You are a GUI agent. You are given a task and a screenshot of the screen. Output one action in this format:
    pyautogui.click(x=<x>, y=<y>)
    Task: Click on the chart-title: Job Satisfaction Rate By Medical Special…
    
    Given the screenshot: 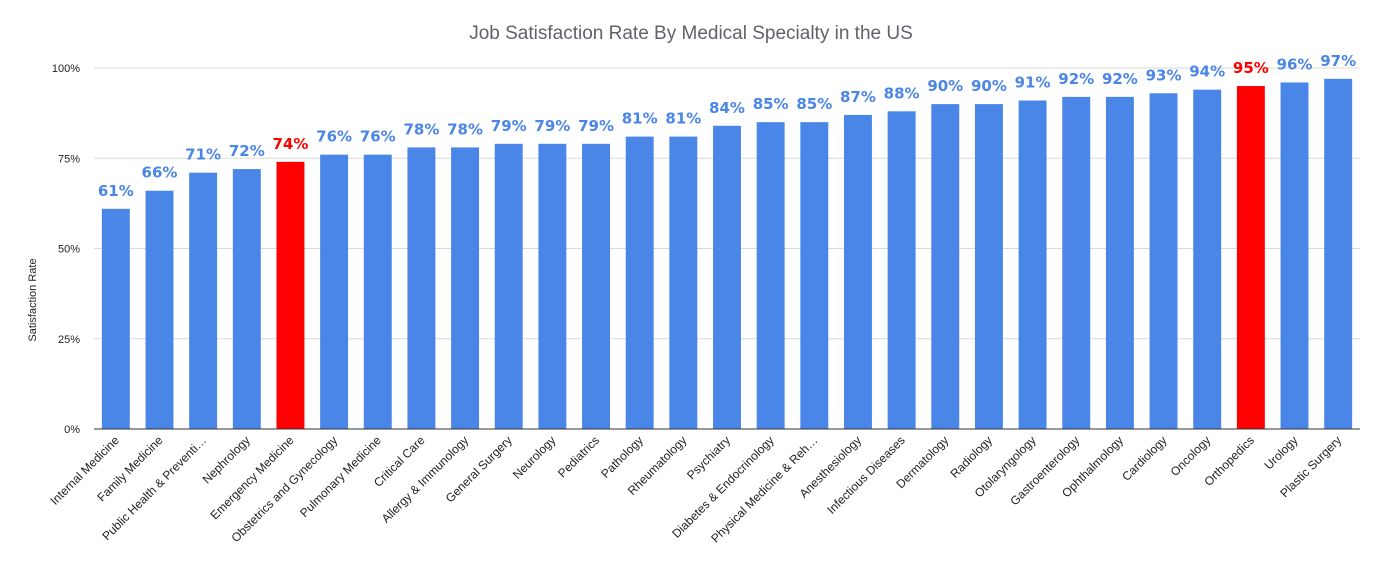 What is the action you would take?
    pyautogui.click(x=691, y=33)
    